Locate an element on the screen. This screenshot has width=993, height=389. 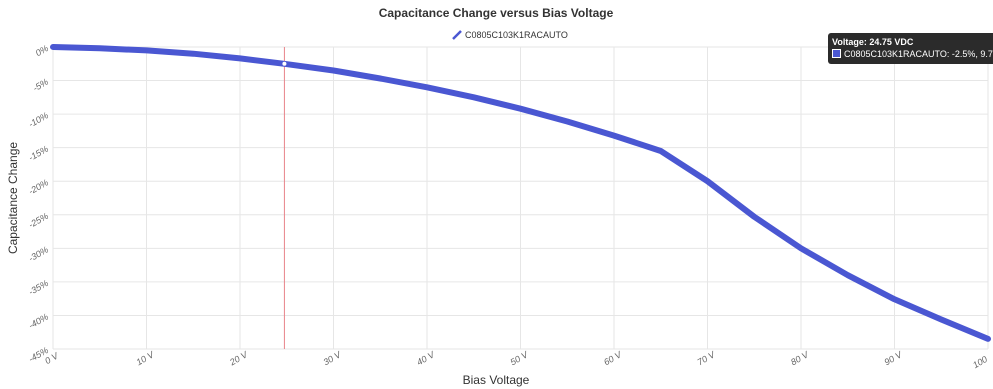
x-tick-label: 100 is located at coordinates (980, 362).